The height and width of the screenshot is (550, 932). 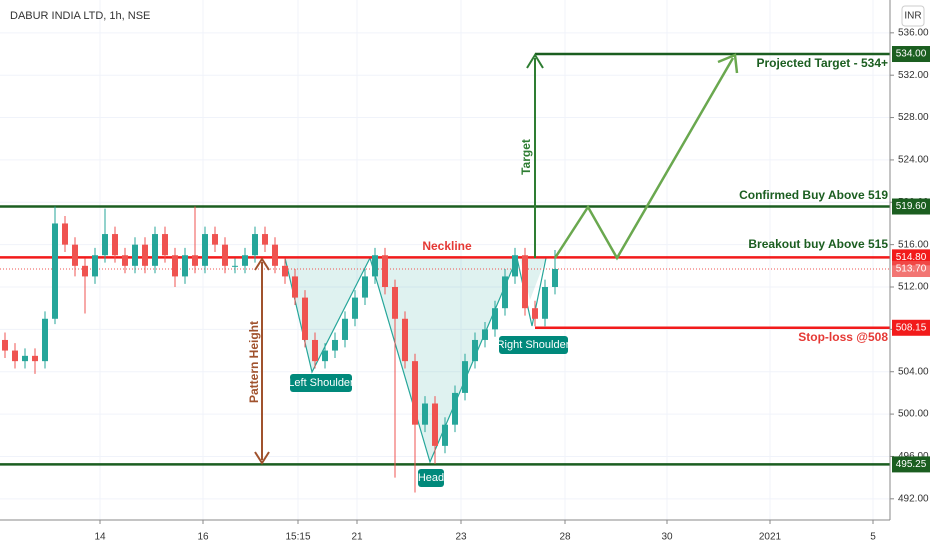 What do you see at coordinates (911, 206) in the screenshot?
I see `level-label: 519.60` at bounding box center [911, 206].